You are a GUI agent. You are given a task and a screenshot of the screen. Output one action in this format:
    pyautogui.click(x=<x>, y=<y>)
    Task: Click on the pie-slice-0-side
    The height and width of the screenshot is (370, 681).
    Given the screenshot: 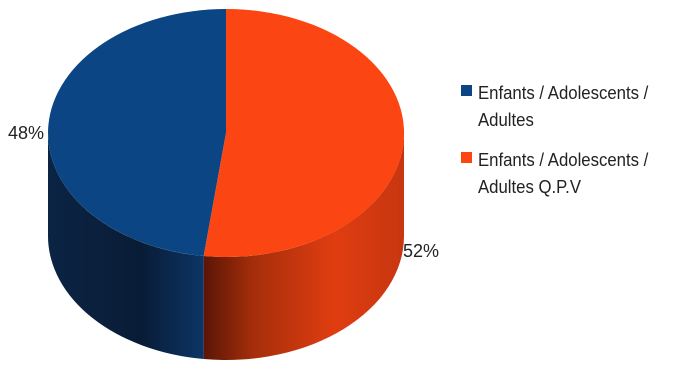 What is the action you would take?
    pyautogui.click(x=126, y=246)
    